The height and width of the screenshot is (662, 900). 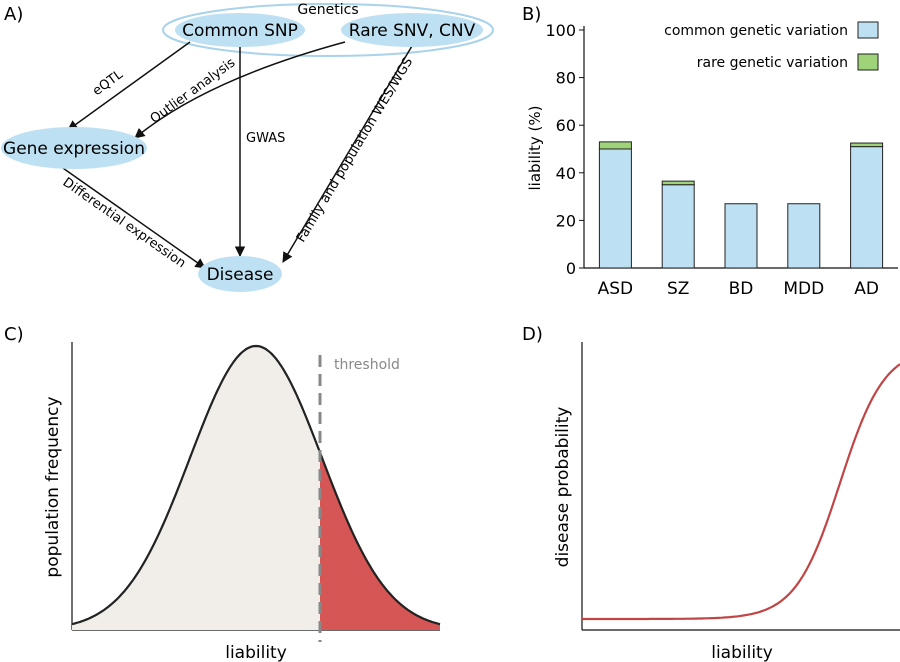 I want to click on node-rare-snv-cnv: Rare SNV, CNV, so click(x=412, y=30).